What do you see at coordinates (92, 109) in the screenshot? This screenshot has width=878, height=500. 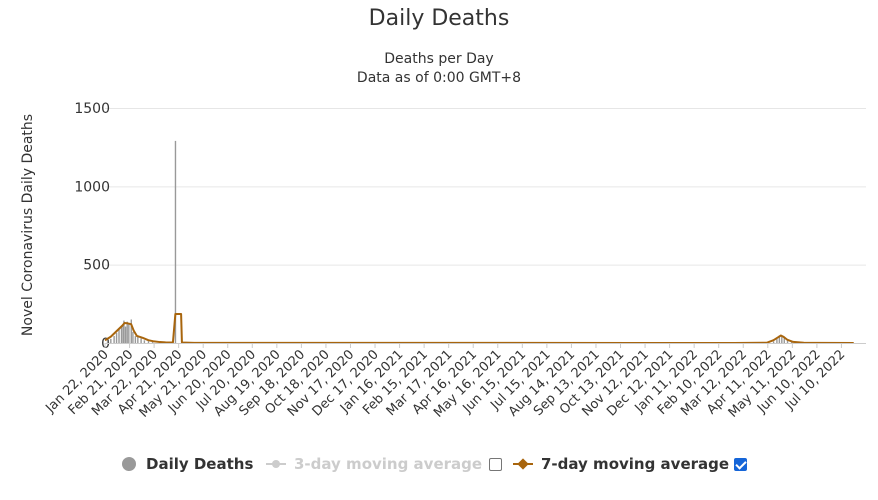 I see `y-tick-label: 1500` at bounding box center [92, 109].